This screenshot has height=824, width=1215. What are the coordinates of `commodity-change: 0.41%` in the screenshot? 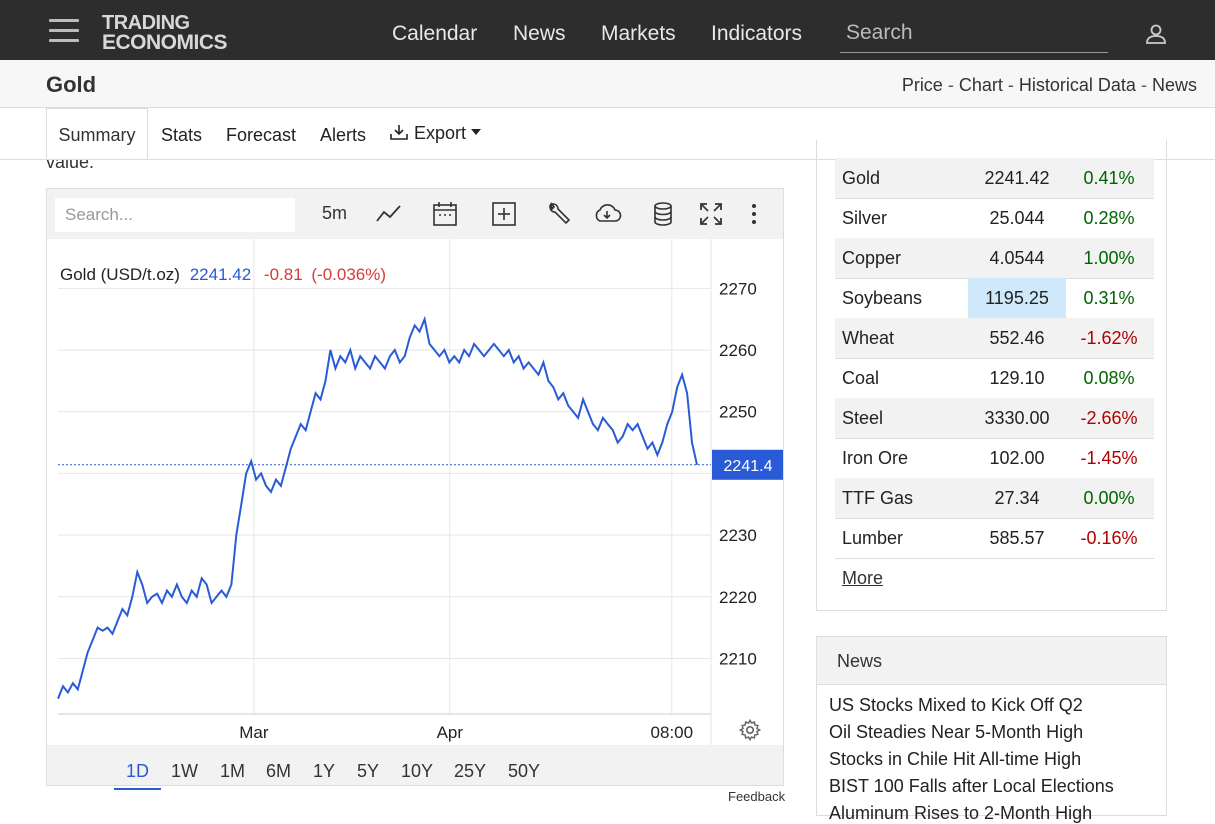 It's located at (1109, 178).